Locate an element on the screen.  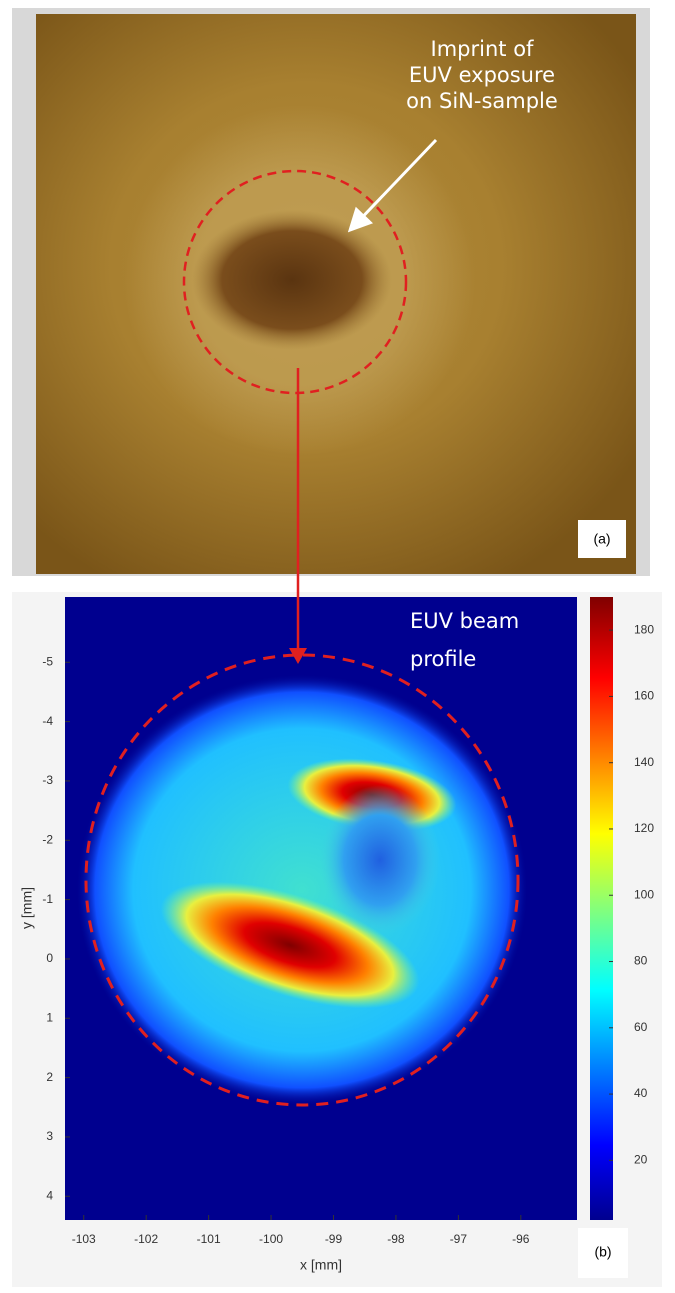
annotation: on SiN-sample is located at coordinates (482, 101).